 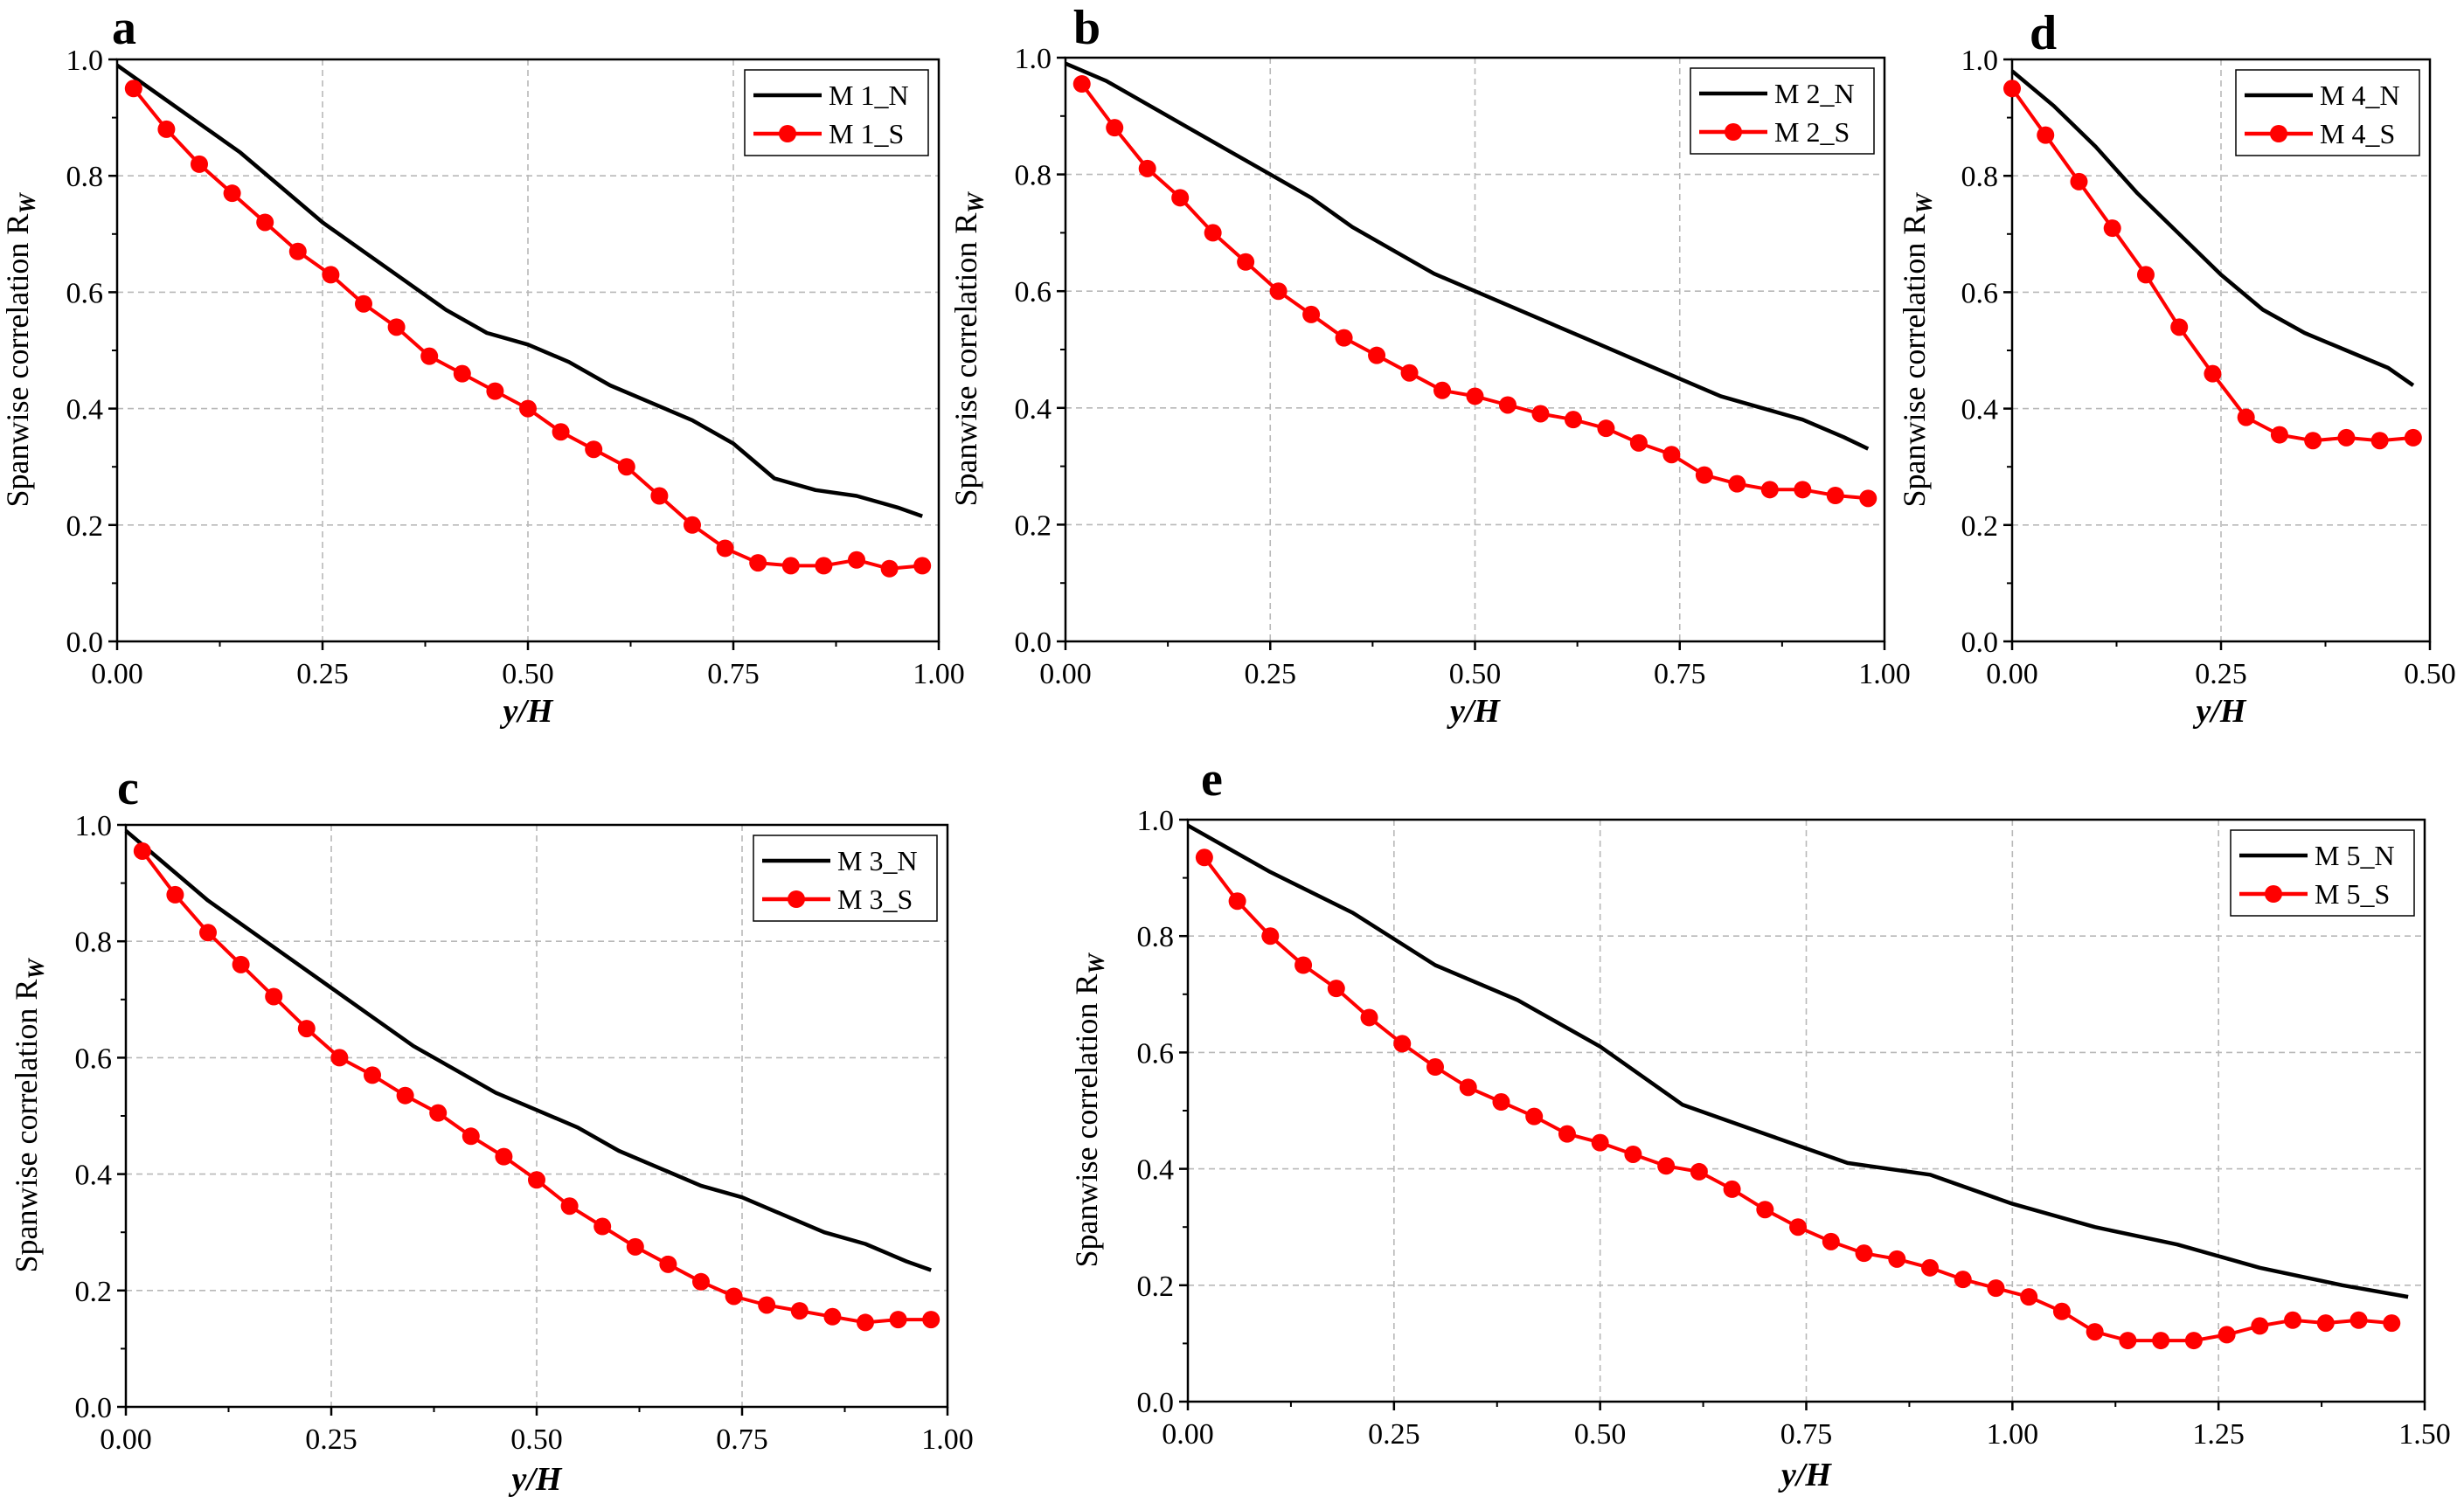 What do you see at coordinates (323, 674) in the screenshot?
I see `x-tick-label: 0.25` at bounding box center [323, 674].